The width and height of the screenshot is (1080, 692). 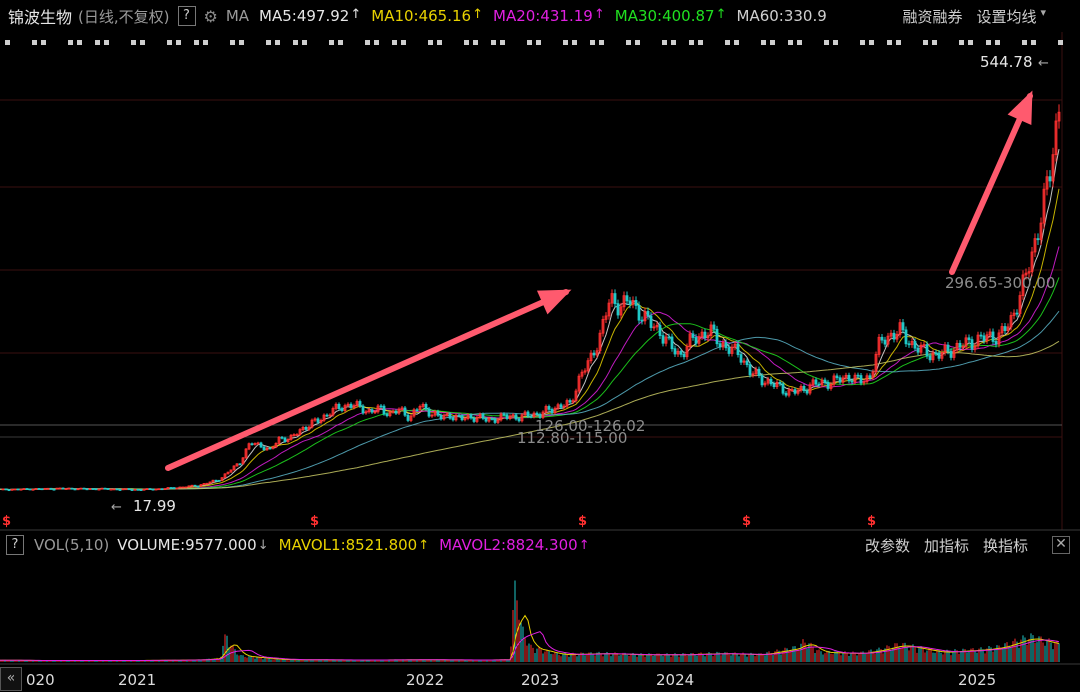 What do you see at coordinates (186, 16) in the screenshot?
I see `help-button: ?` at bounding box center [186, 16].